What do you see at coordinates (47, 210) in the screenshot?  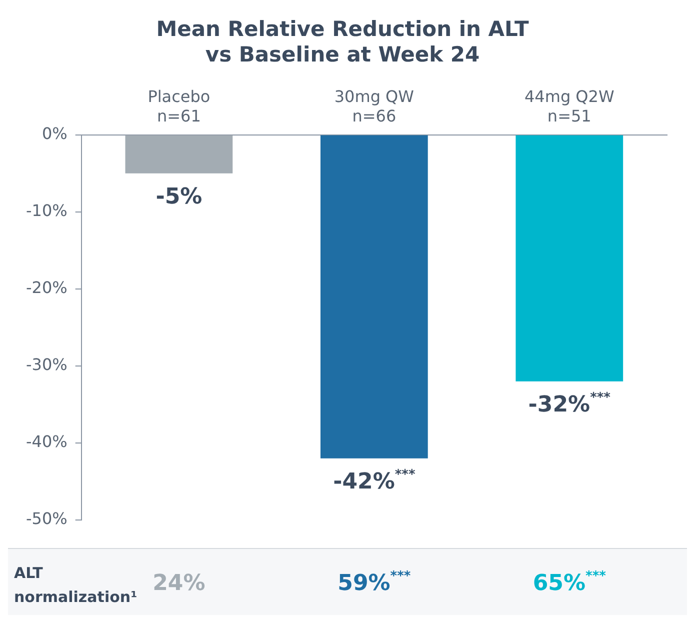 I see `y-tick-label: -10%` at bounding box center [47, 210].